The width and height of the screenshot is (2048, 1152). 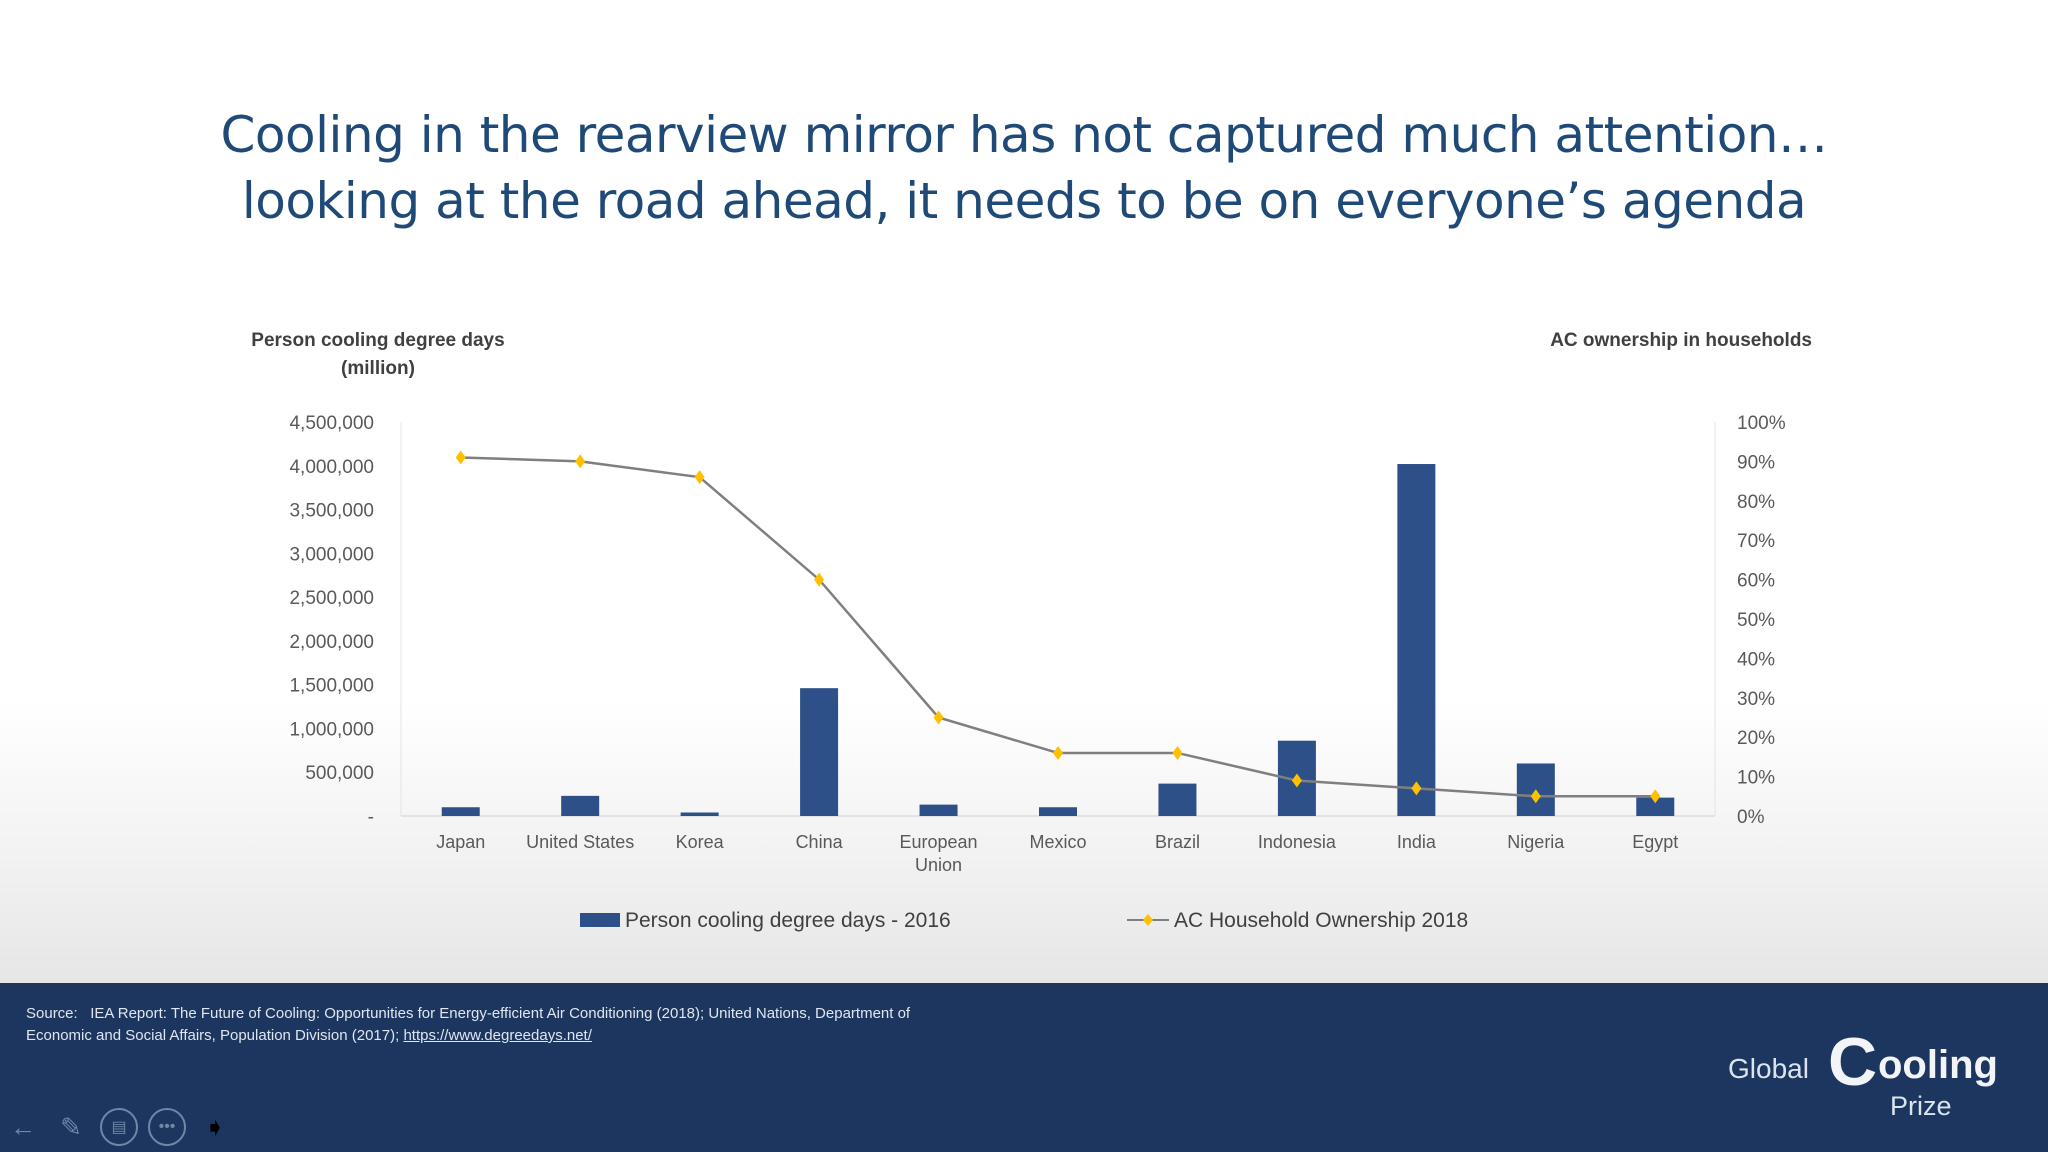 What do you see at coordinates (1321, 920) in the screenshot?
I see `legend-line-label: AC Household Ownership 2018` at bounding box center [1321, 920].